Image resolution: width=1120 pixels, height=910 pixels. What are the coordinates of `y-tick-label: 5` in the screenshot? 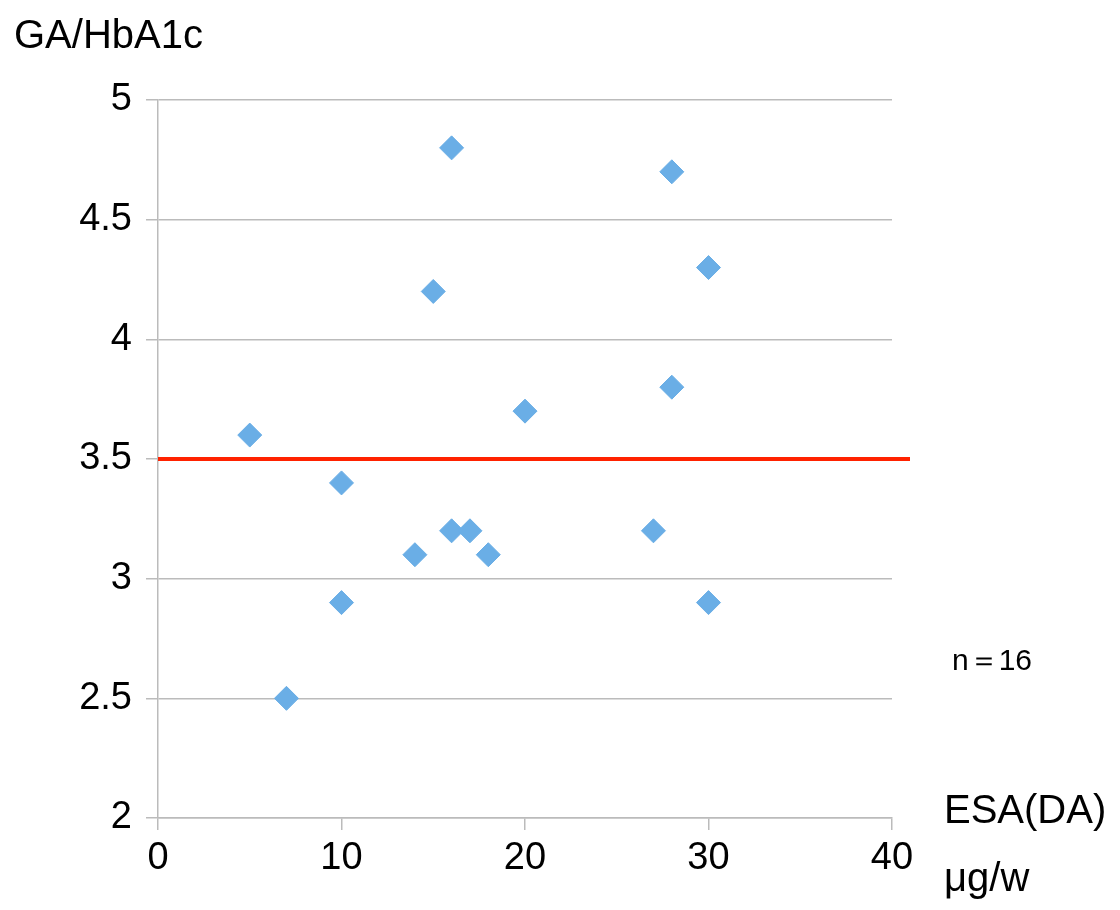 It's located at (121, 97).